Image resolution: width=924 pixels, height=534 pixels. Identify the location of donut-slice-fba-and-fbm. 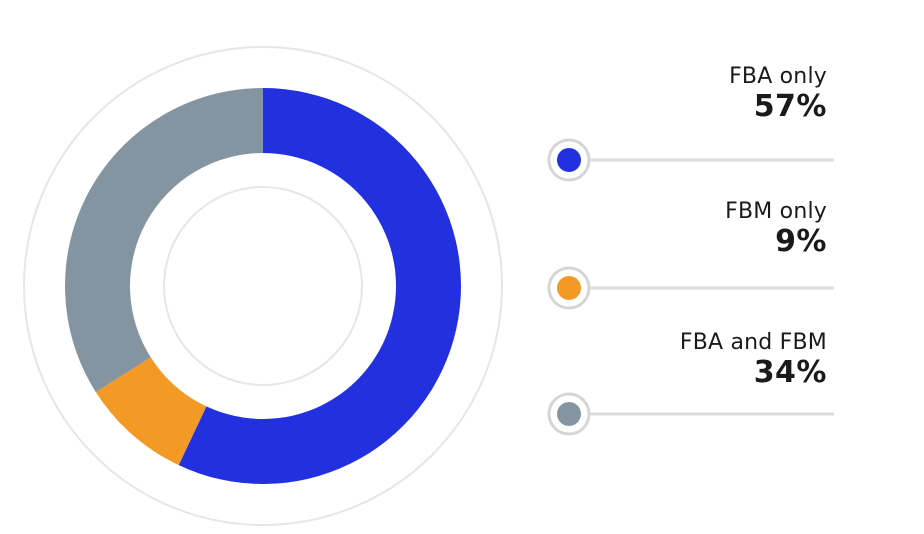
(164, 240).